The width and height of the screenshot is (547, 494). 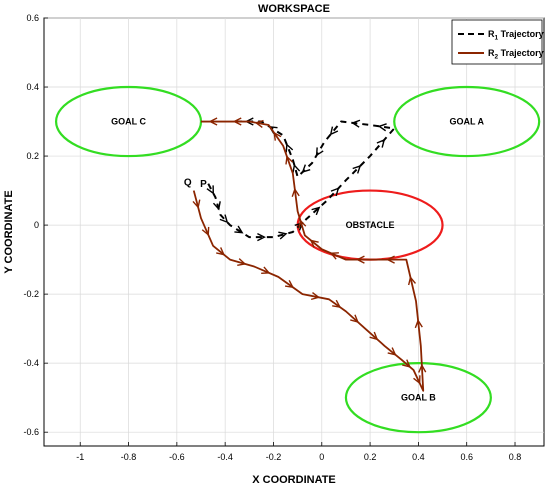 I want to click on chart-title: WORKSPACE, so click(x=294, y=9).